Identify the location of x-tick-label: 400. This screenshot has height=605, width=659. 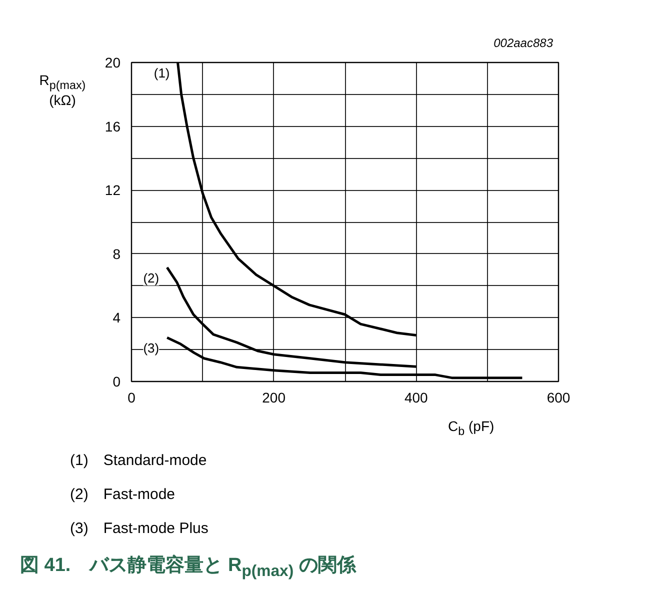
(416, 398).